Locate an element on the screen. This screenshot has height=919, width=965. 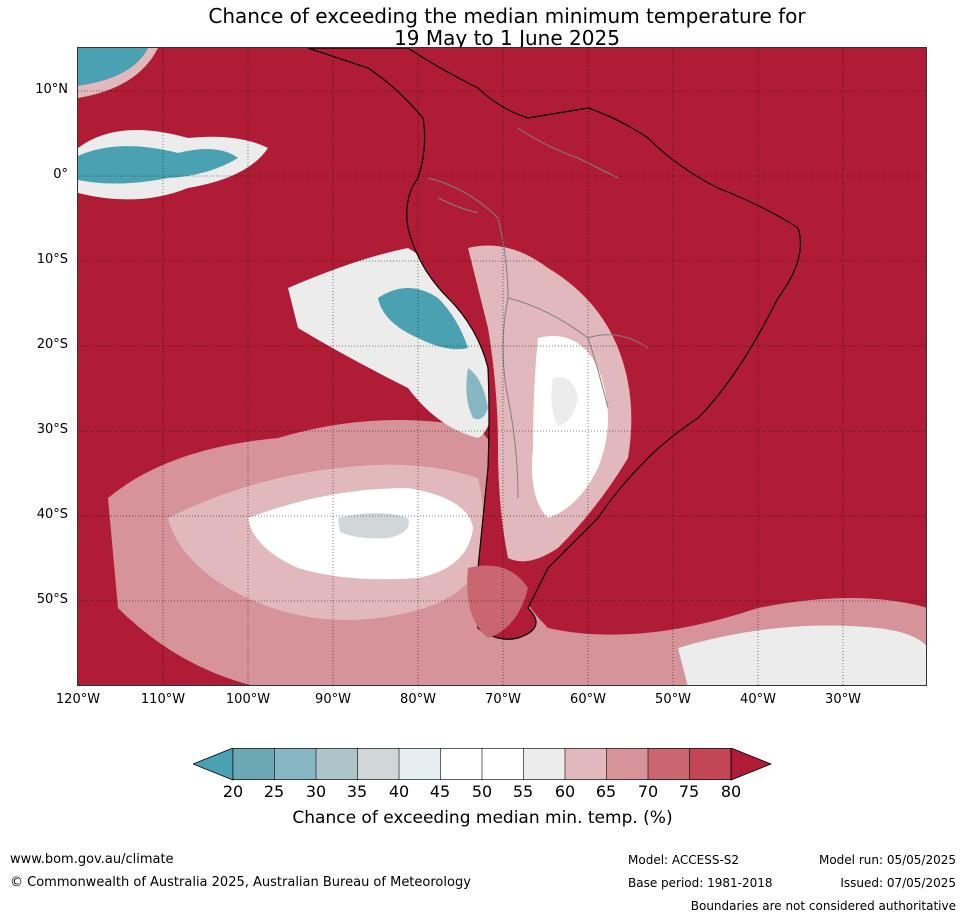
cool-region-northwest-core is located at coordinates (113, 67).